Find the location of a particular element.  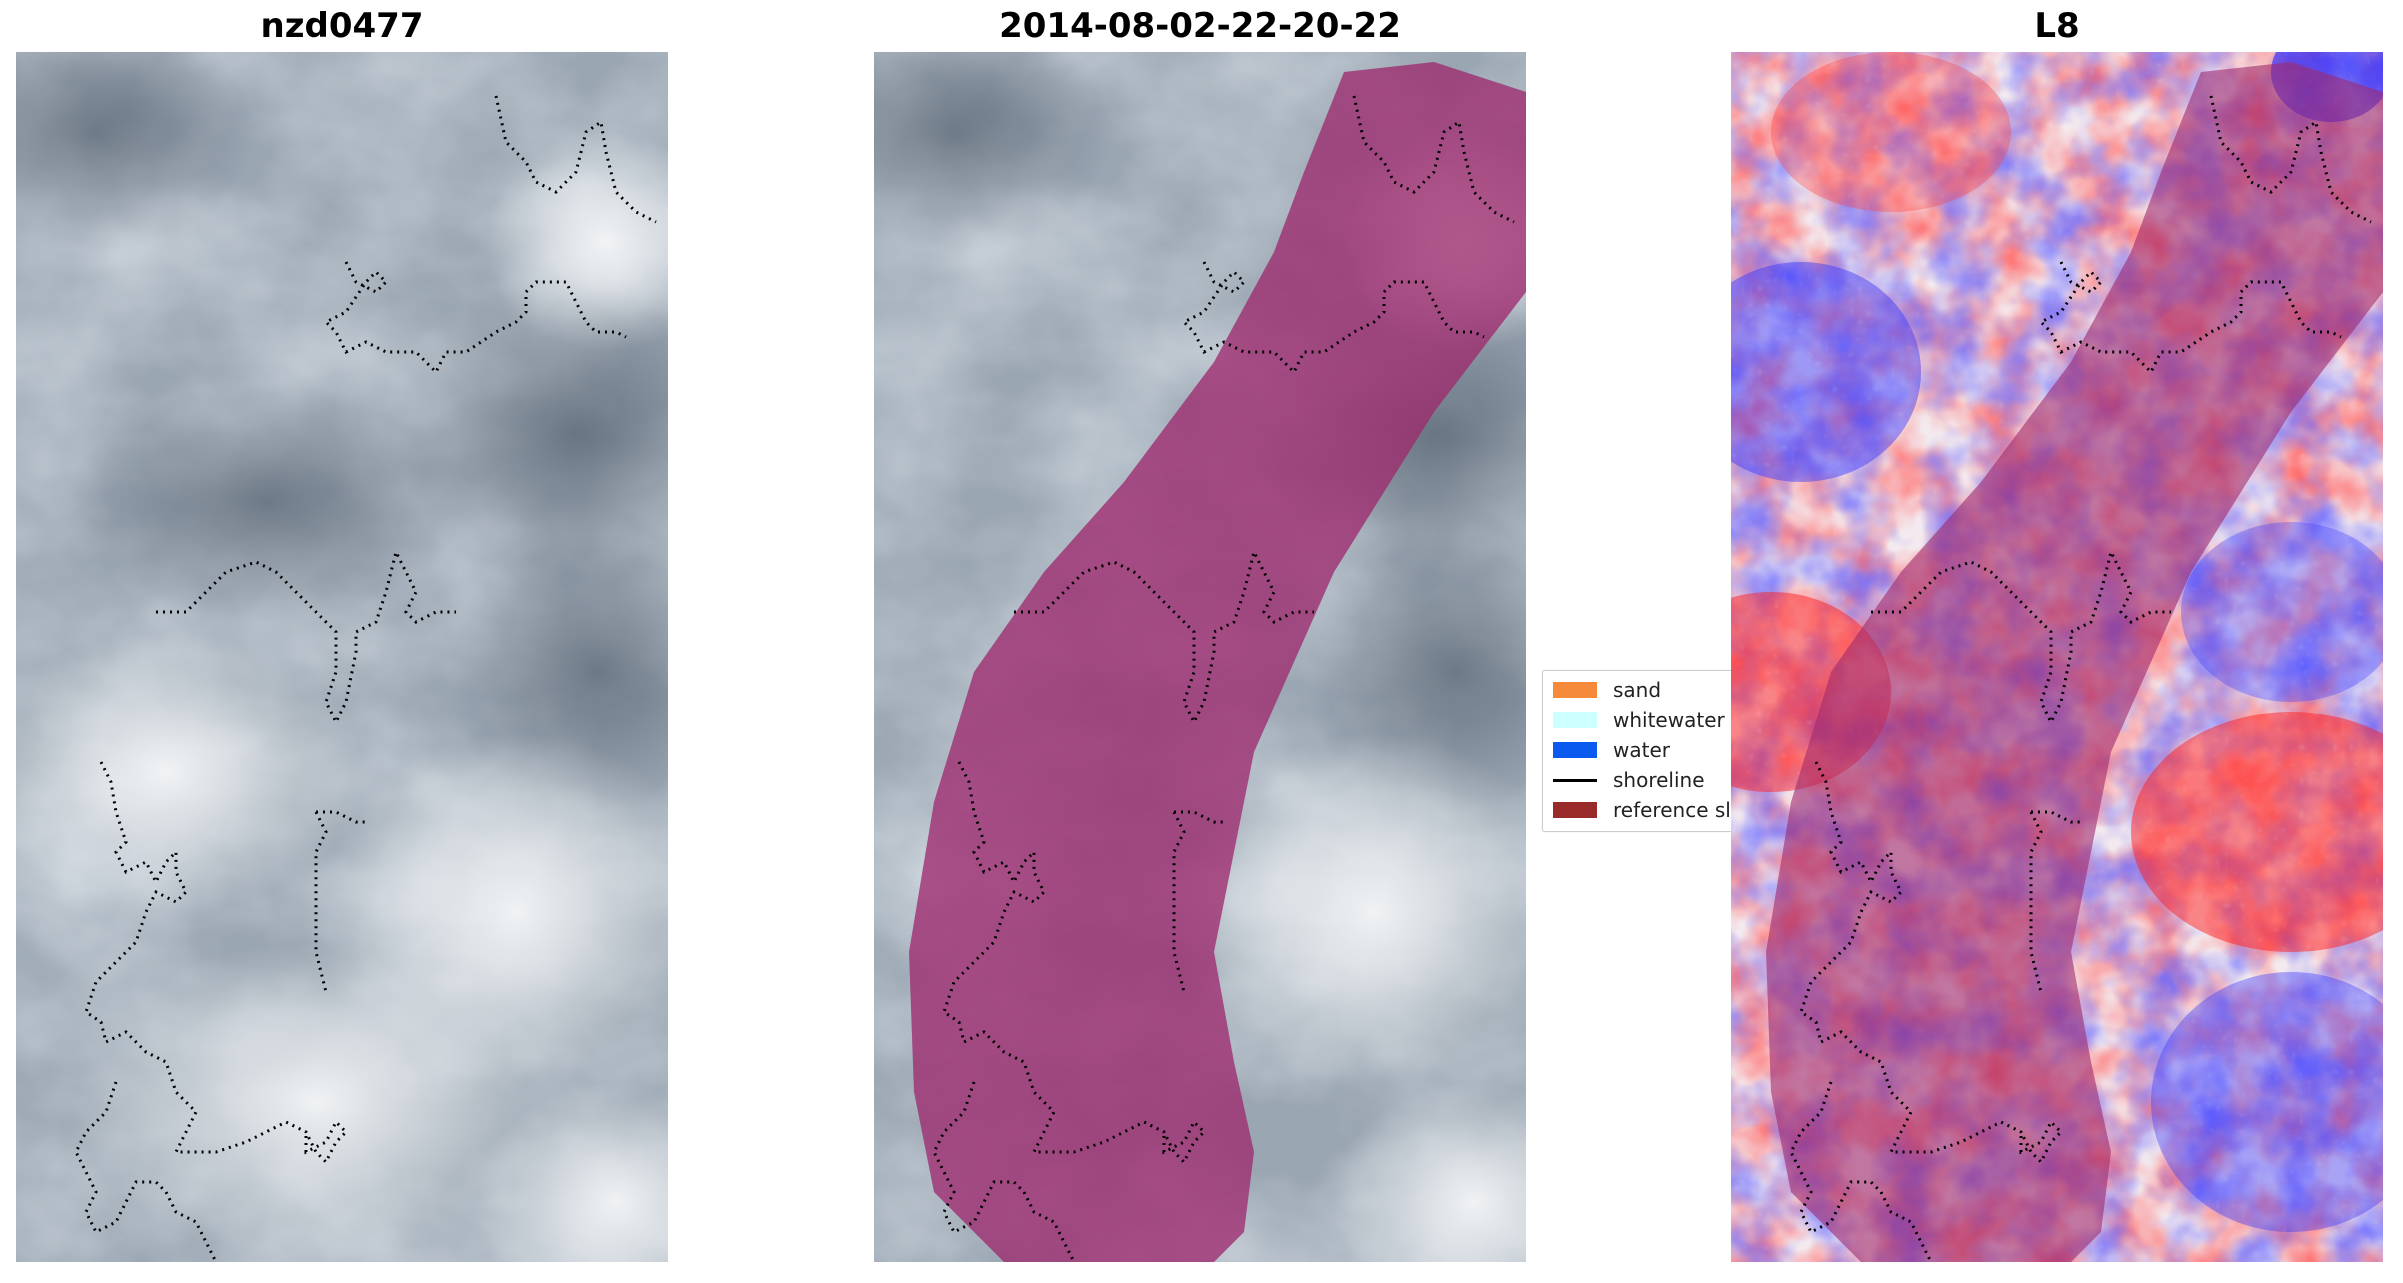

shoreline-line-swatch is located at coordinates (1575, 780).